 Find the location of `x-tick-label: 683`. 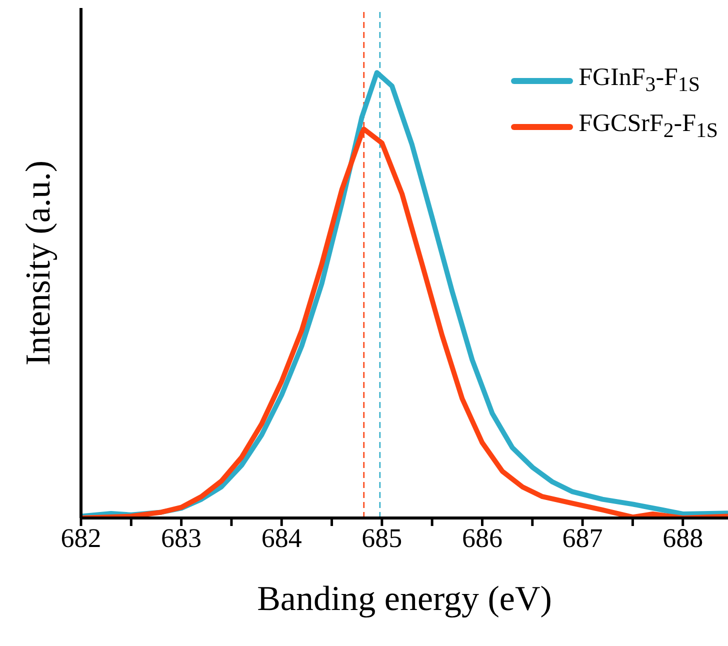

x-tick-label: 683 is located at coordinates (181, 538).